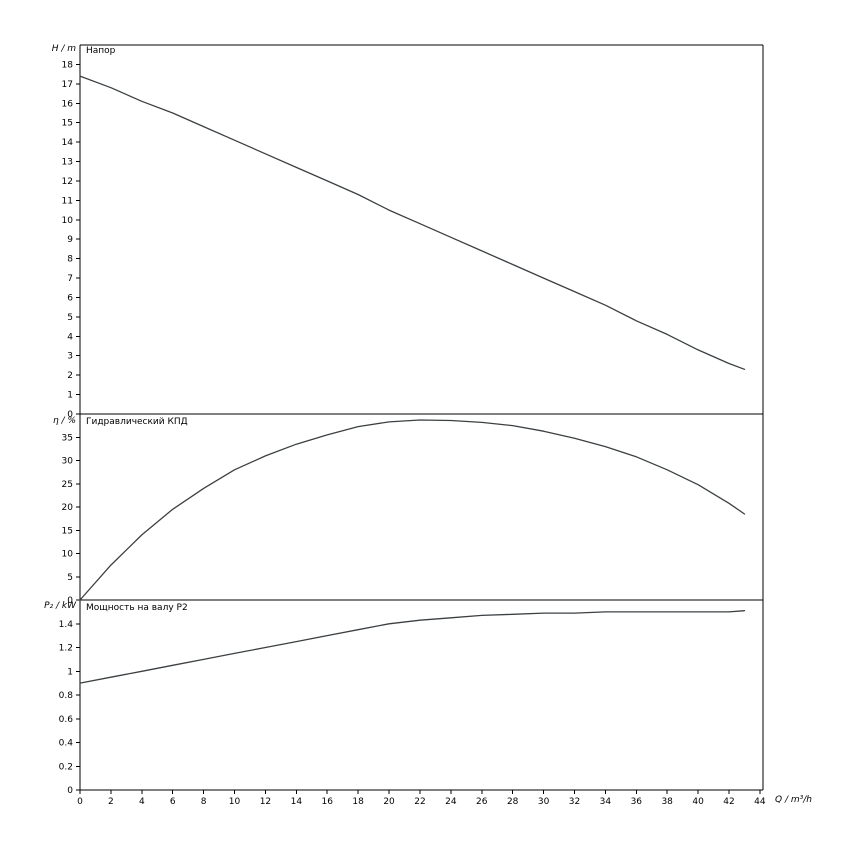 The height and width of the screenshot is (850, 850). Describe the element at coordinates (68, 508) in the screenshot. I see `y-axis-tick-label-1: 20` at that location.